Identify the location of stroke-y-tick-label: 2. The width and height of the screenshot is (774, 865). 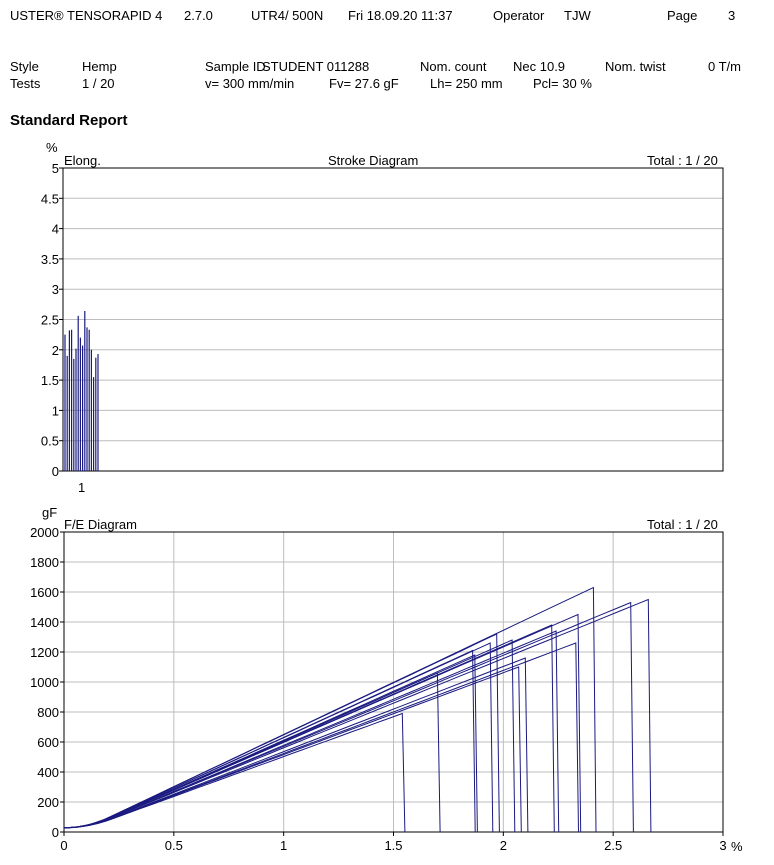
(55, 350).